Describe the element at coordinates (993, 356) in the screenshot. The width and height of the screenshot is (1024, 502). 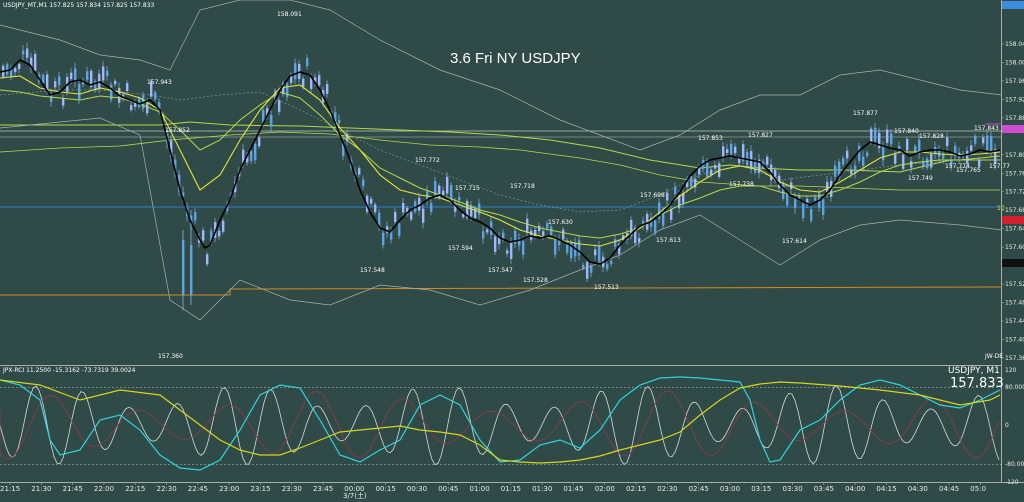
I see `svg-text: JW-DE` at that location.